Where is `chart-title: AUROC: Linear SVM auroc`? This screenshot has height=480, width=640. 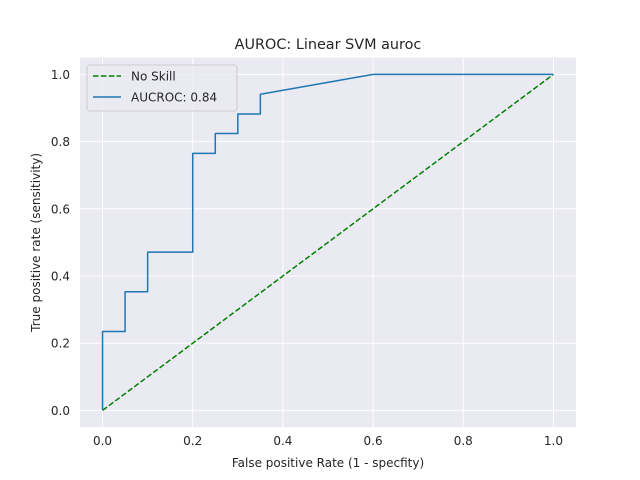 chart-title: AUROC: Linear SVM auroc is located at coordinates (328, 45).